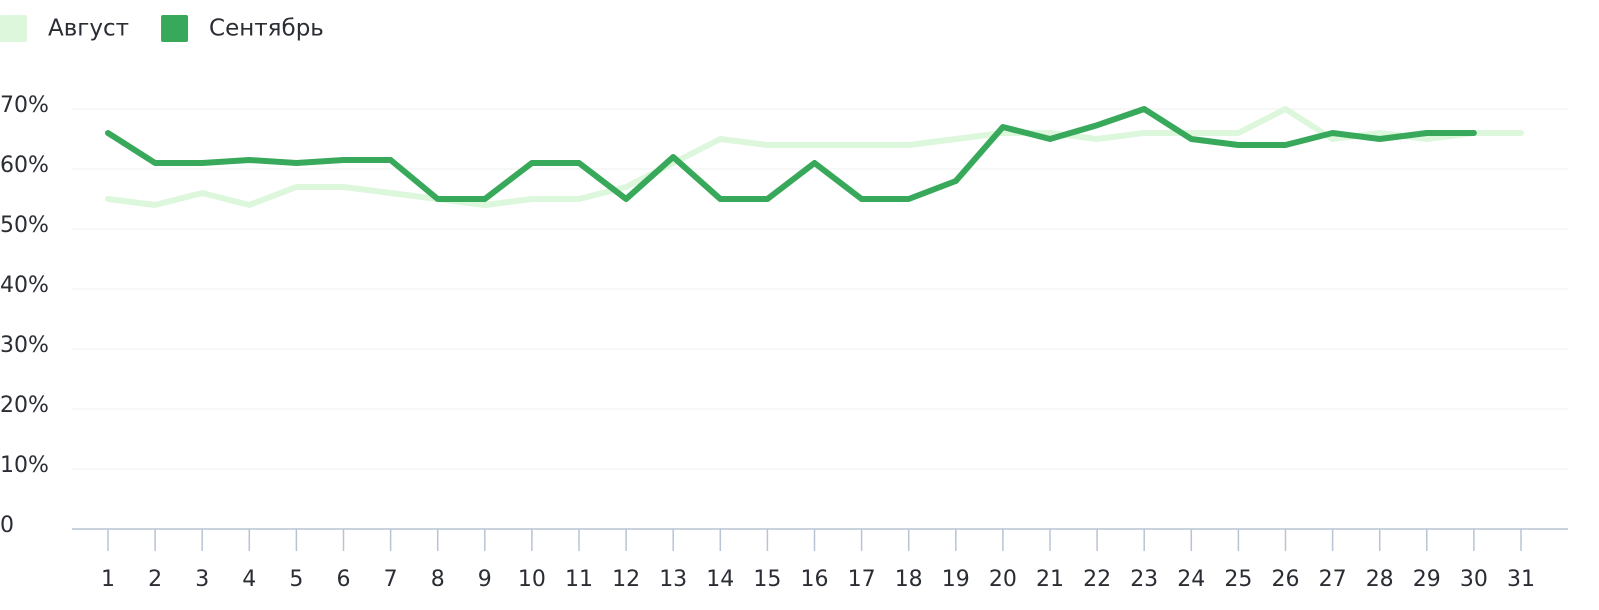 The height and width of the screenshot is (610, 1599). I want to click on x-tick-label: 31, so click(1521, 579).